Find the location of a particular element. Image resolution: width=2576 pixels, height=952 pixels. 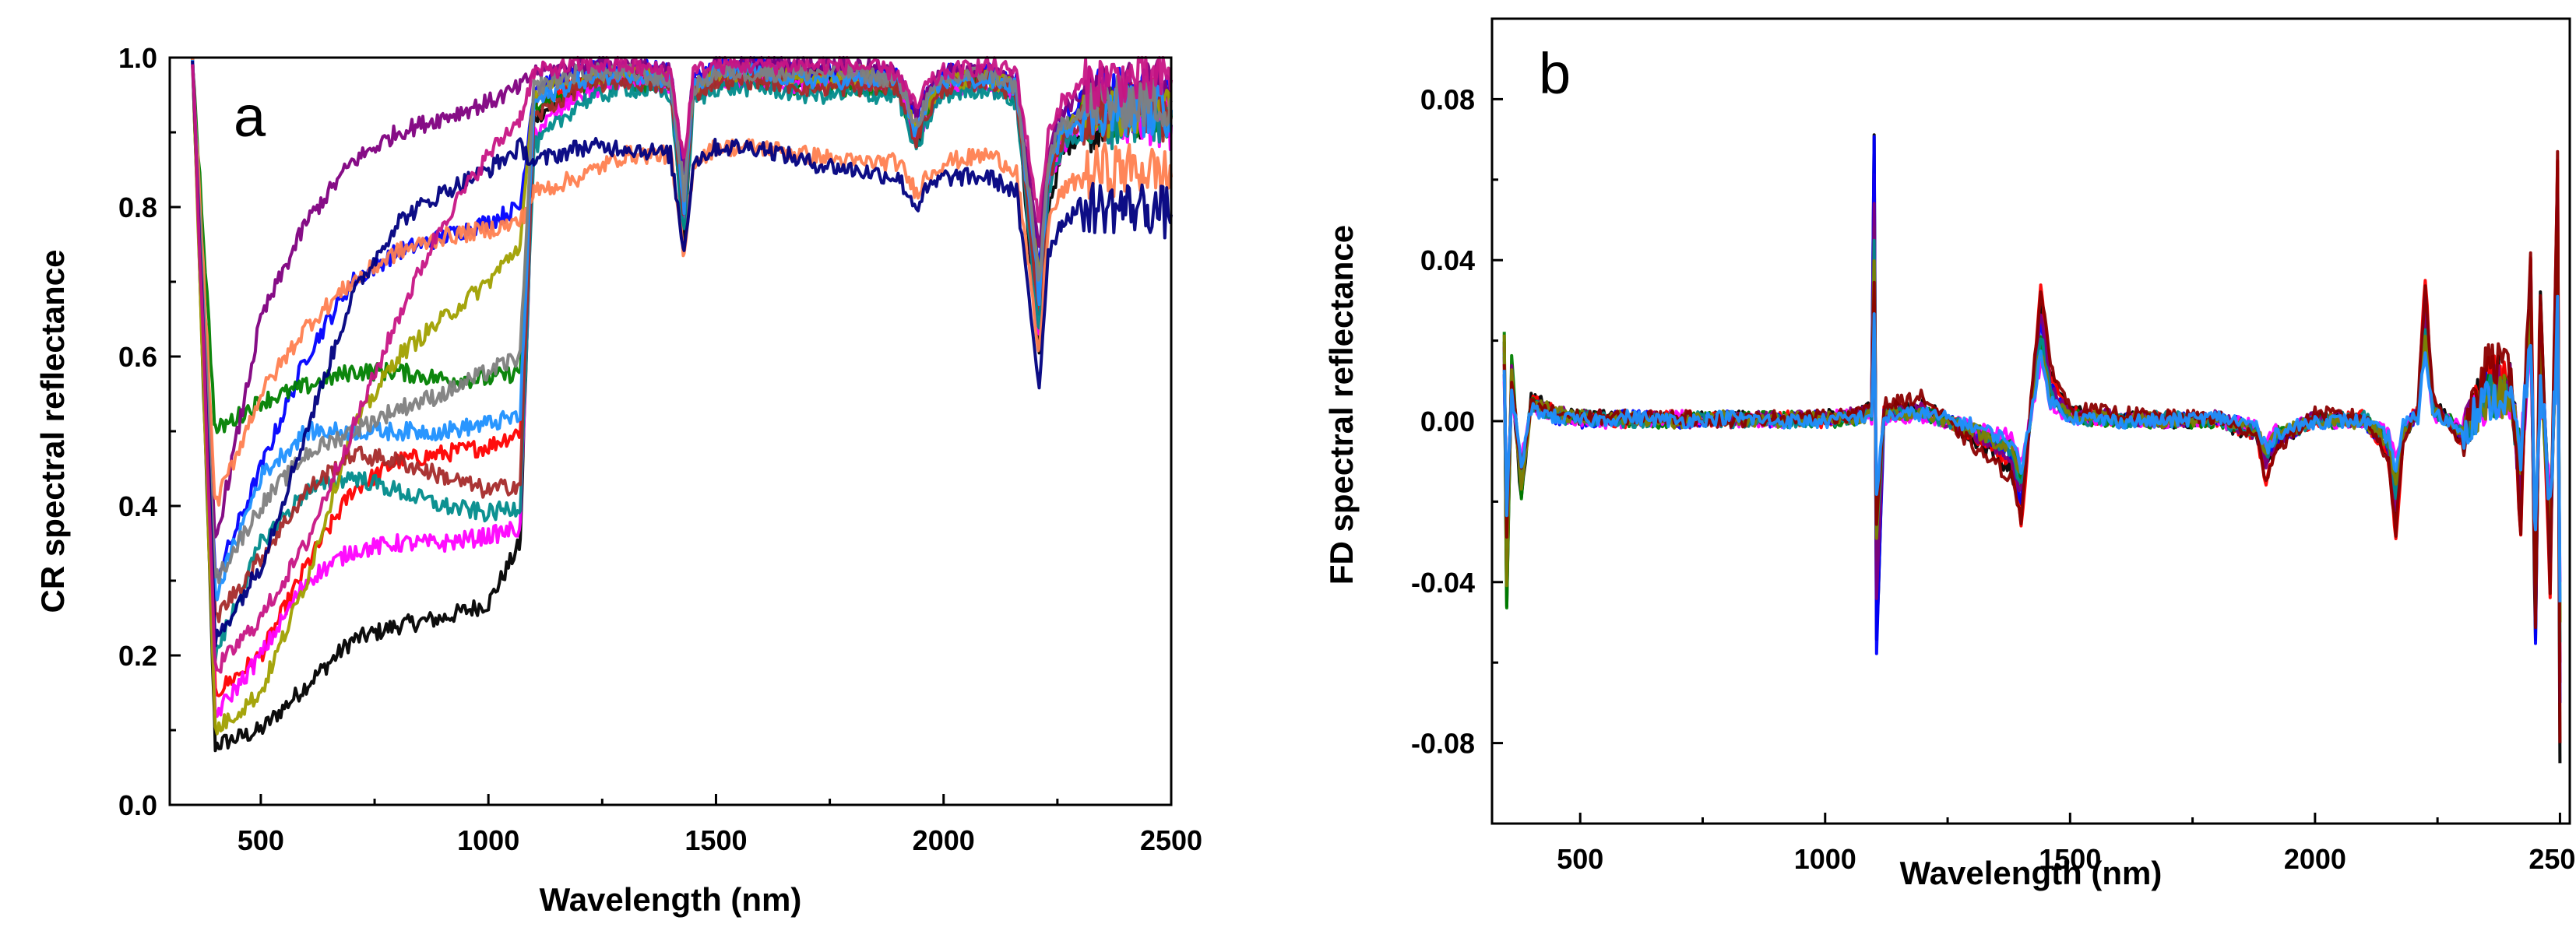

panel-a-x-tick-label: 2500 is located at coordinates (1171, 840).